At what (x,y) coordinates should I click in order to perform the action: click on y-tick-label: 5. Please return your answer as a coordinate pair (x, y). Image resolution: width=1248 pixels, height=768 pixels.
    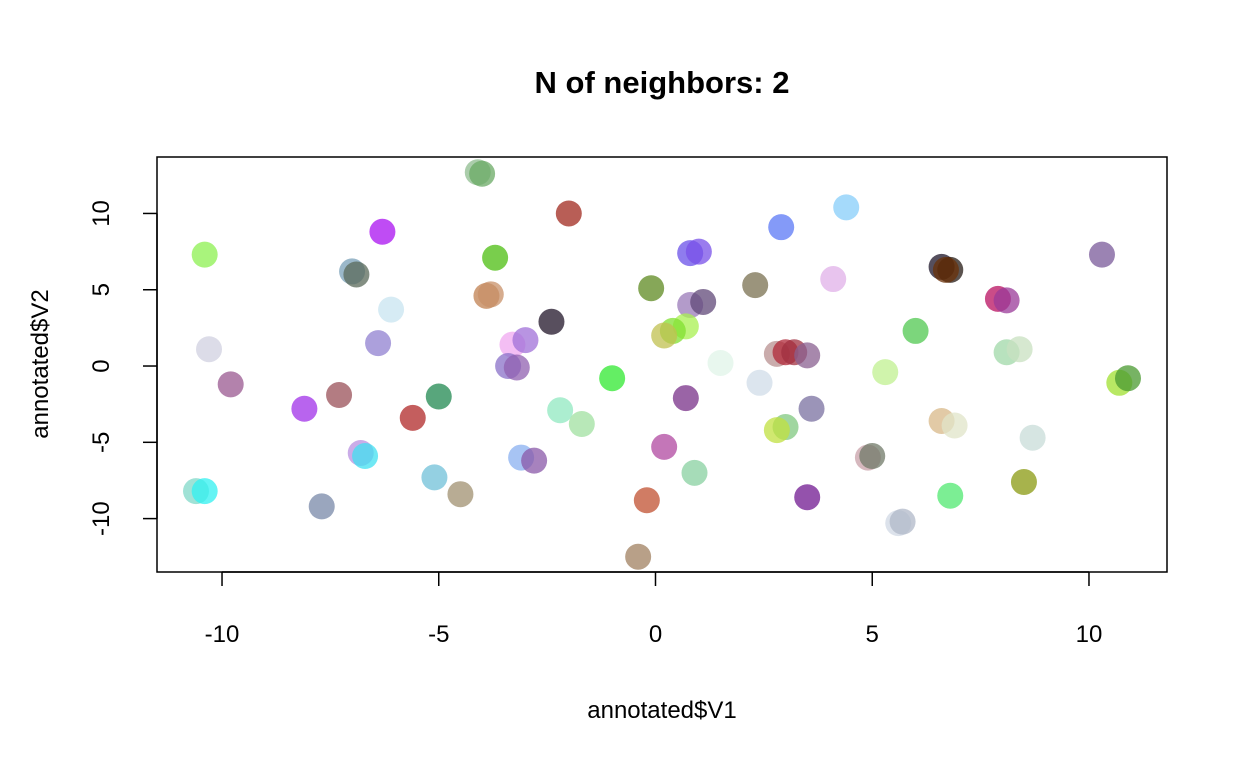
    Looking at the image, I should click on (101, 289).